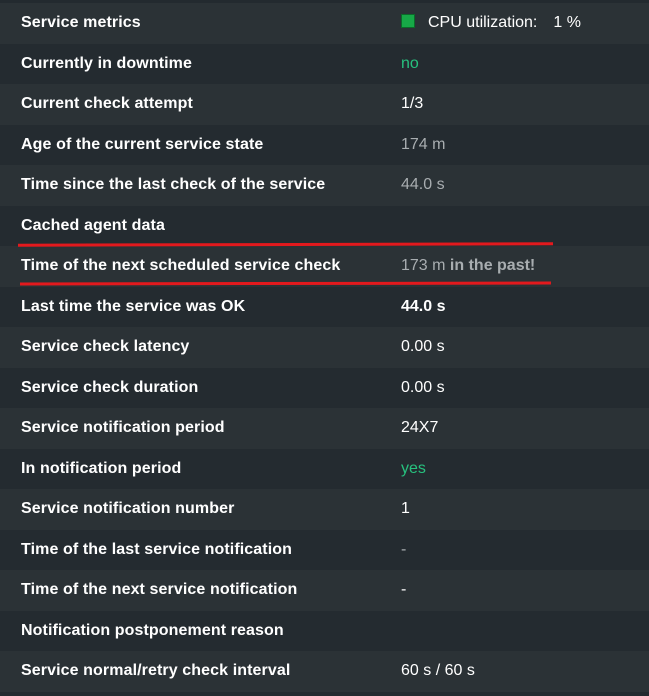 This screenshot has width=649, height=696. What do you see at coordinates (324, 347) in the screenshot?
I see `row-check-latency: Service check latency 0.00 s` at bounding box center [324, 347].